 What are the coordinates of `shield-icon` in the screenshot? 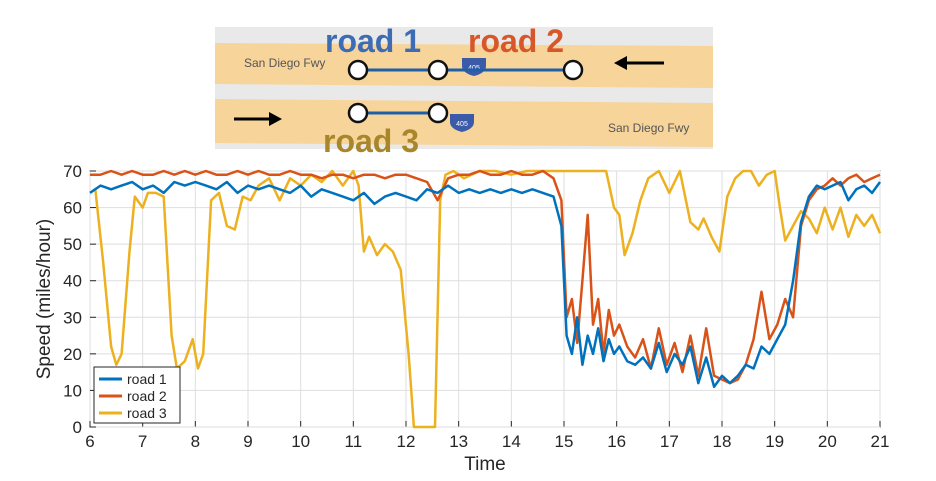 It's located at (462, 123).